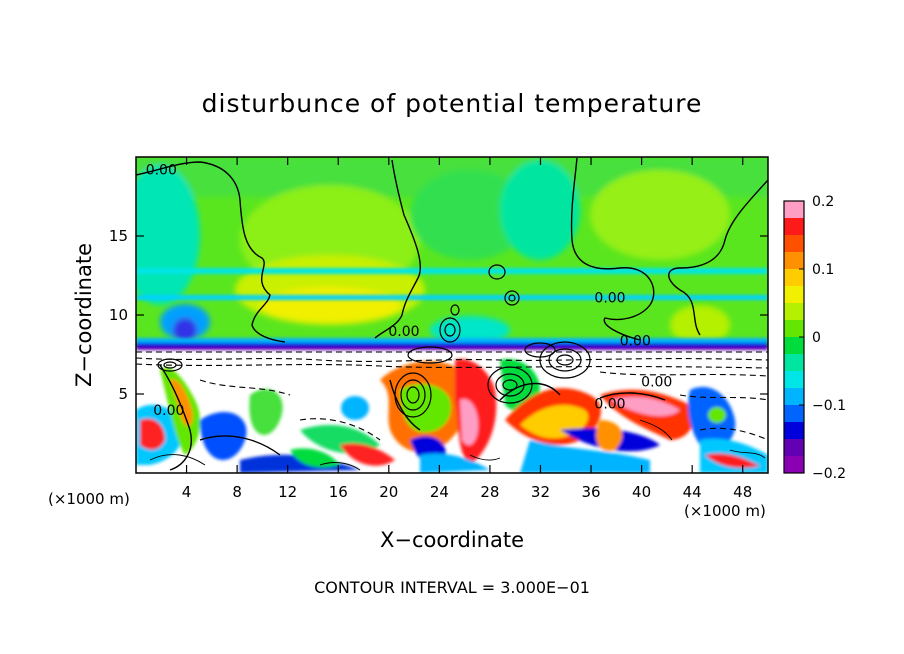 This screenshot has width=904, height=654. I want to click on colorbar-tick-label: 0, so click(816, 338).